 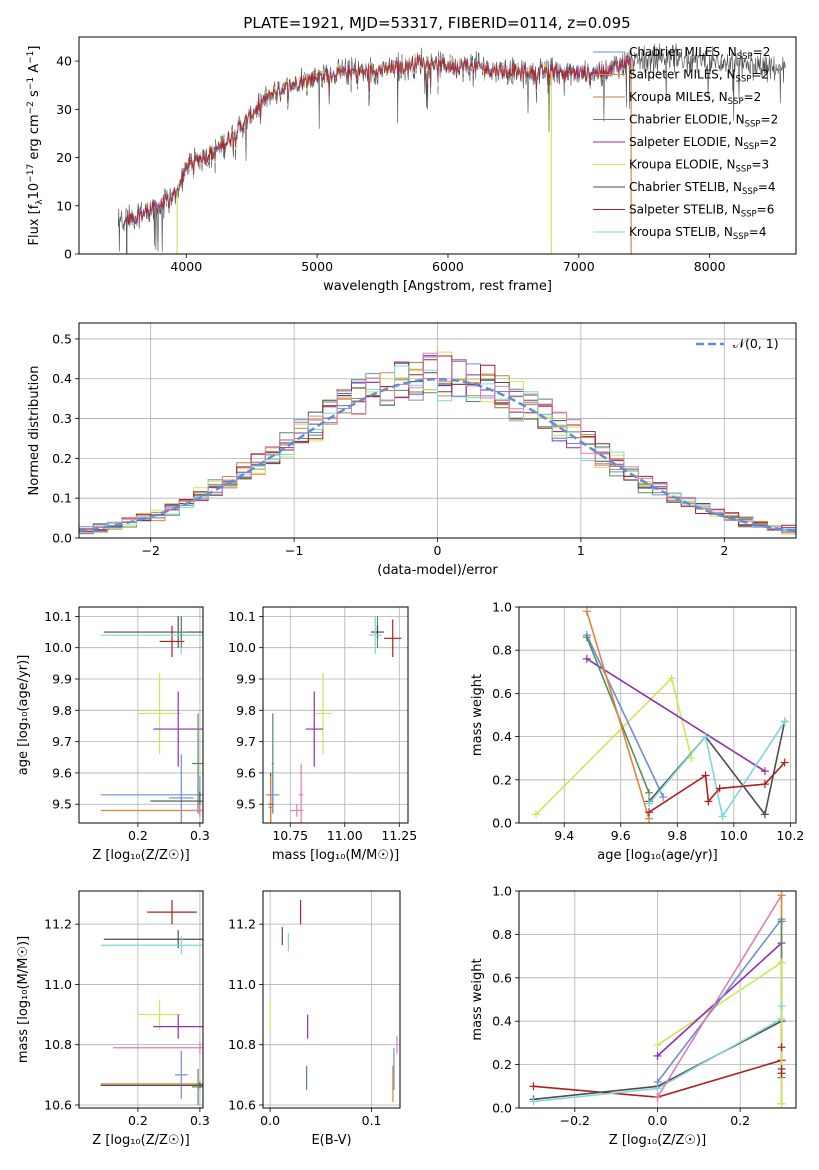 I want to click on y-axis-label: Normed distribution, so click(x=34, y=431).